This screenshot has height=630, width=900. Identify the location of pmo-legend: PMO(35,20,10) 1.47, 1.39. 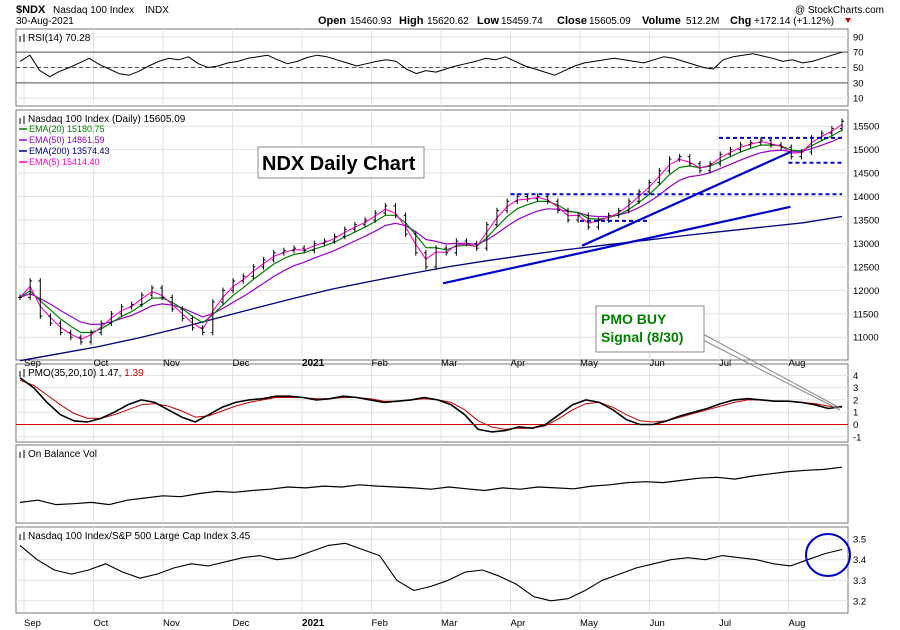
(81, 373).